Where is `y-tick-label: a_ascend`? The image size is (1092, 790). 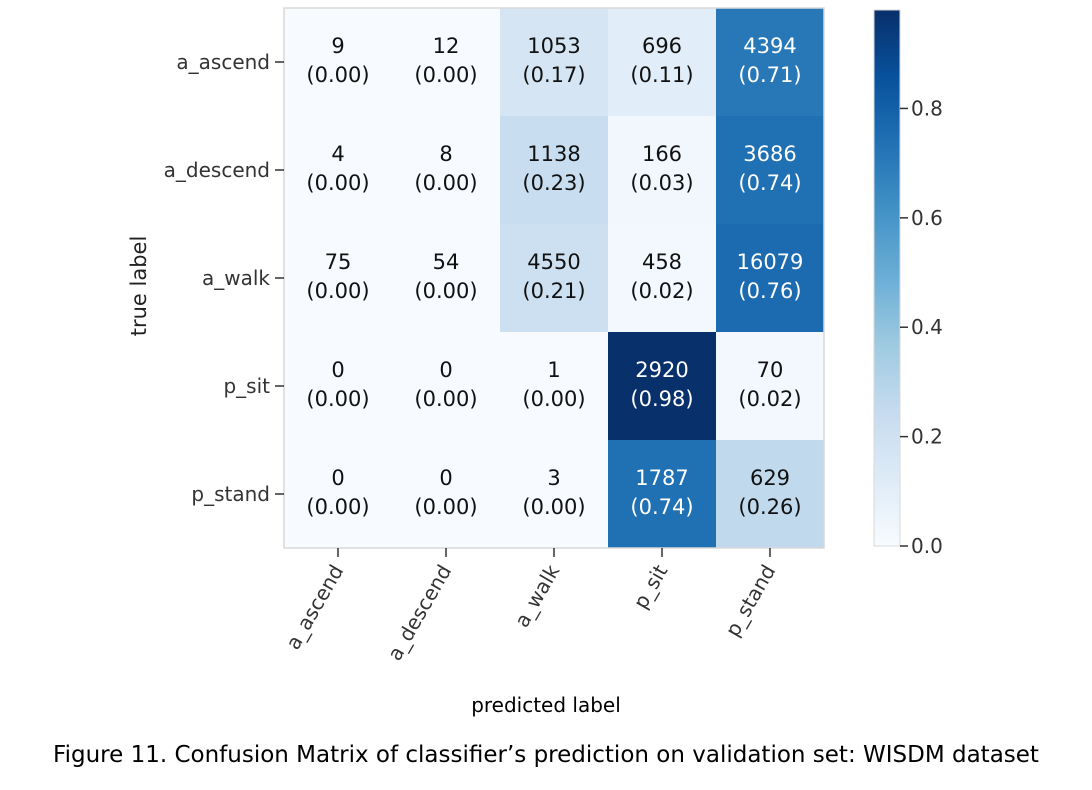 y-tick-label: a_ascend is located at coordinates (223, 62).